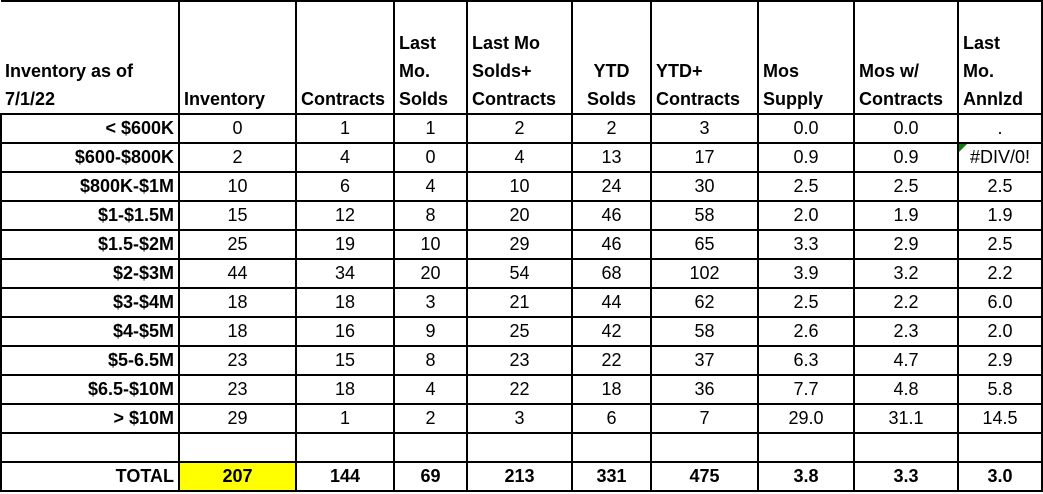  Describe the element at coordinates (806, 215) in the screenshot. I see `value-cell: 2.0` at that location.